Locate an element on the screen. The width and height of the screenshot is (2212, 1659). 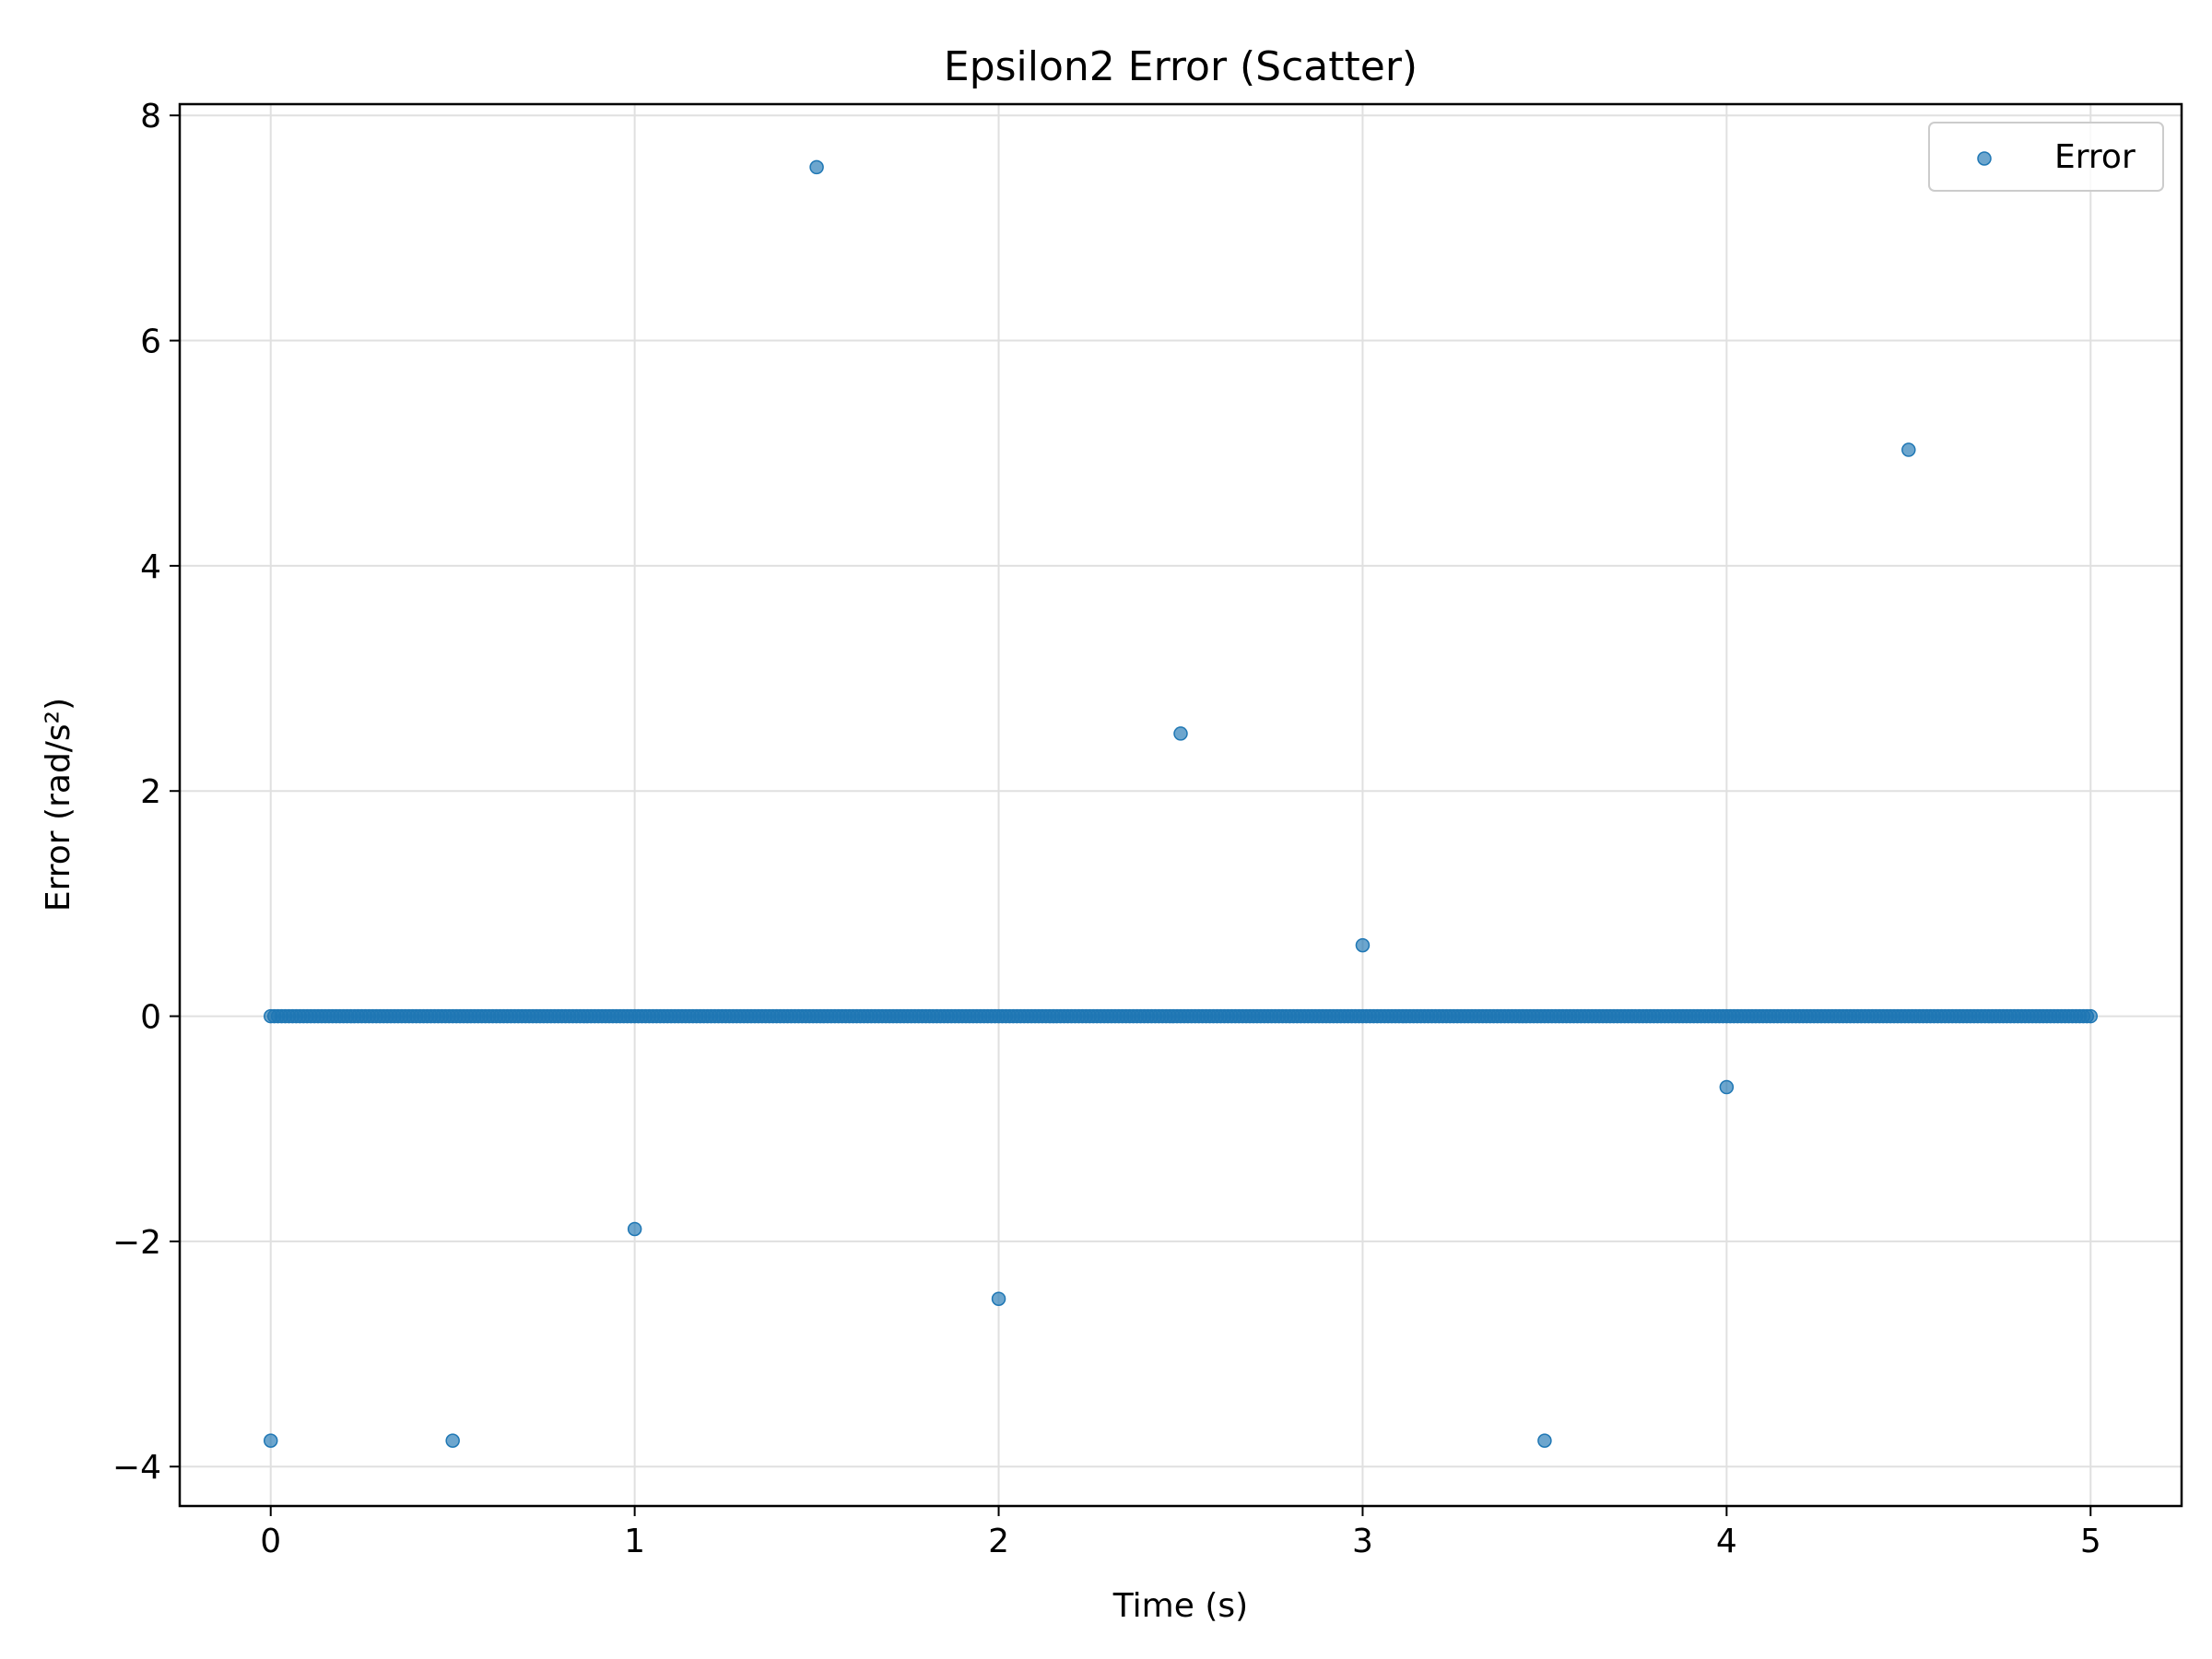
x-tick-label: 3 is located at coordinates (1362, 1541).